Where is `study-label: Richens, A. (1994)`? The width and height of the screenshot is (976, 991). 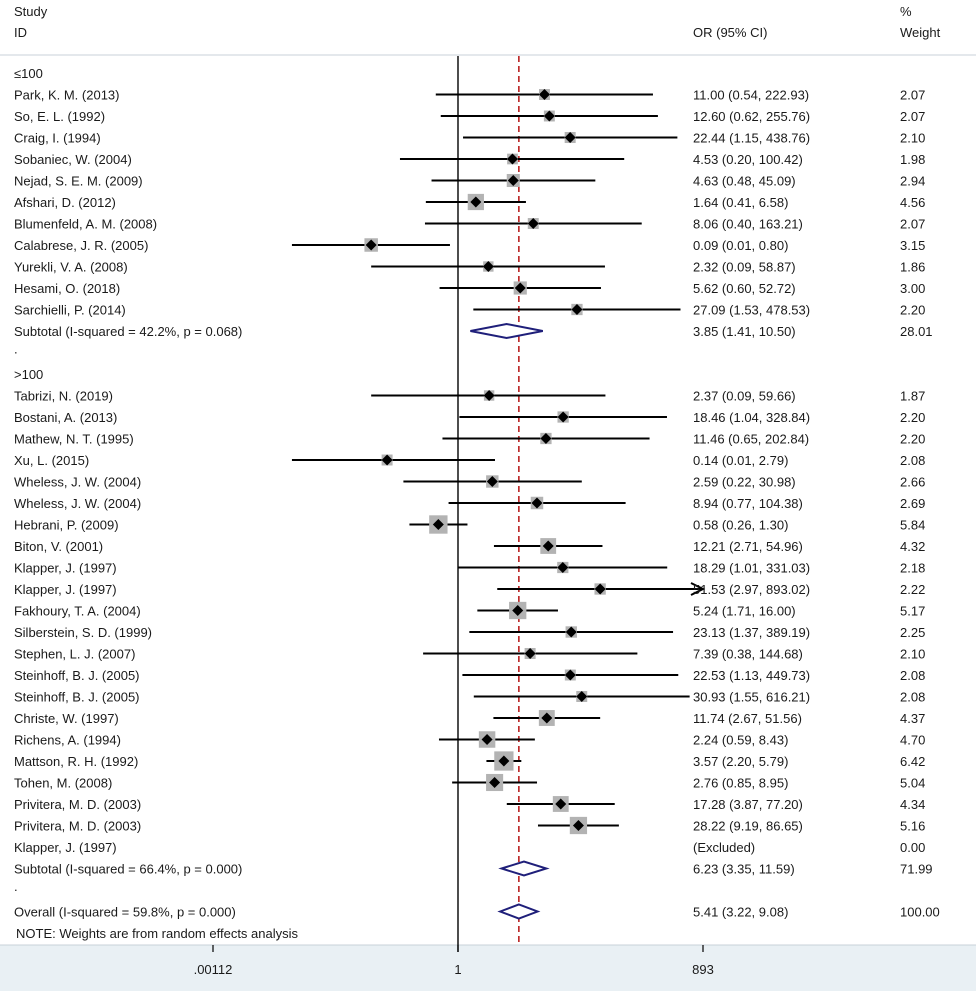
study-label: Richens, A. (1994) is located at coordinates (67, 740).